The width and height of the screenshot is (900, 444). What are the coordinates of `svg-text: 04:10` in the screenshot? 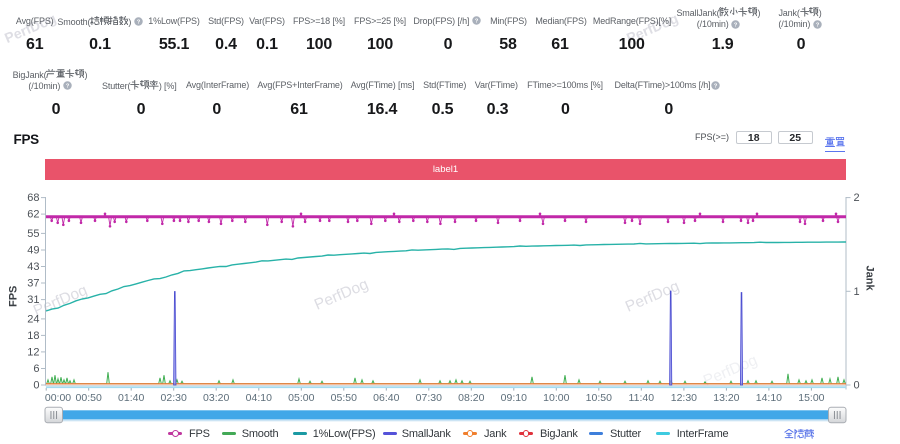 It's located at (259, 398).